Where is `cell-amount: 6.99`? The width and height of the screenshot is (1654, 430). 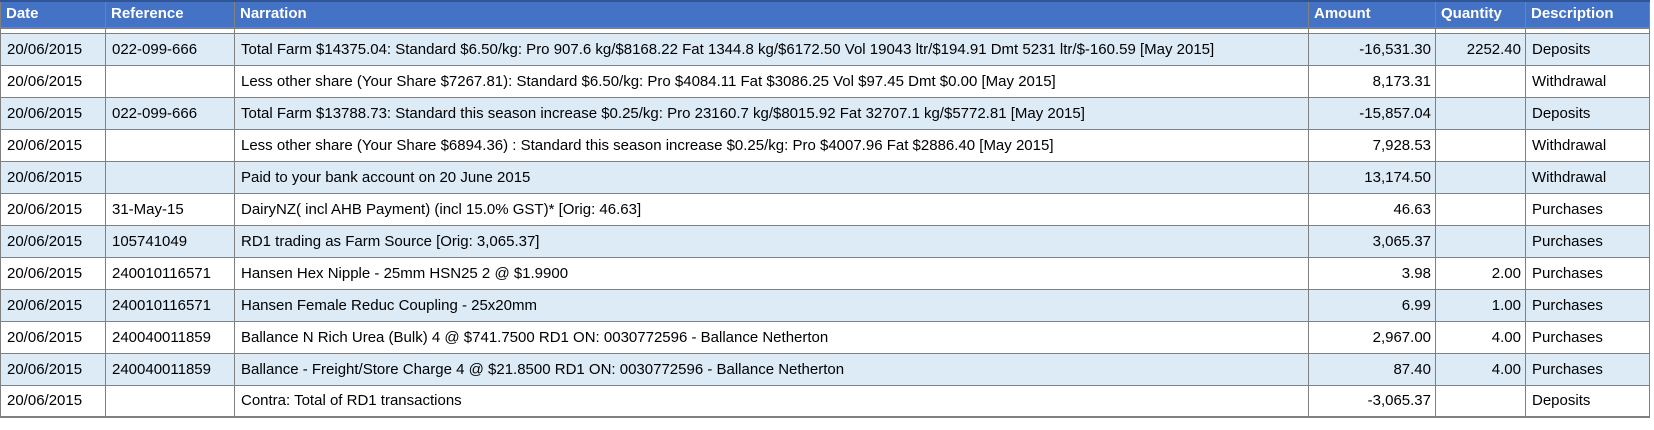
cell-amount: 6.99 is located at coordinates (1372, 305).